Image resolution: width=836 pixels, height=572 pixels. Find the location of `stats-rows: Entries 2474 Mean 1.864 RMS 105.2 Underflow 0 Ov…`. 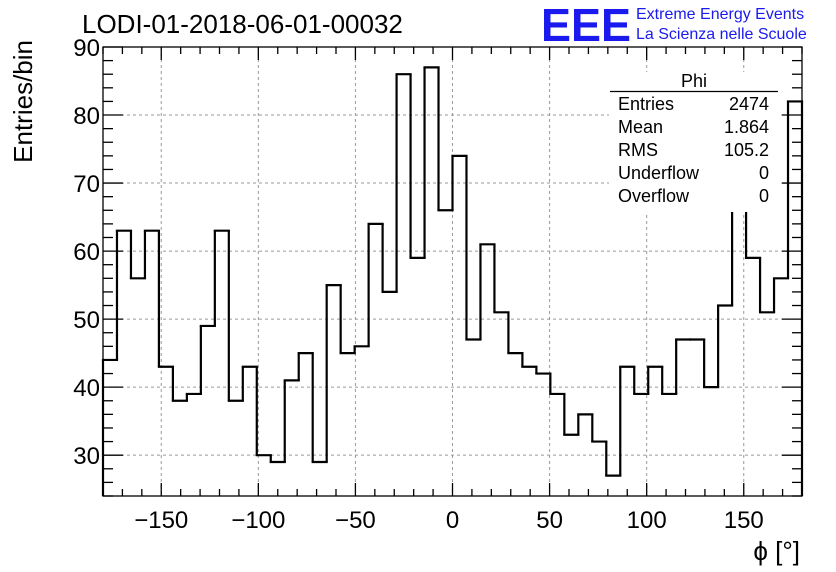

stats-rows: Entries 2474 Mean 1.864 RMS 105.2 Underflow 0 Ov… is located at coordinates (693, 150).